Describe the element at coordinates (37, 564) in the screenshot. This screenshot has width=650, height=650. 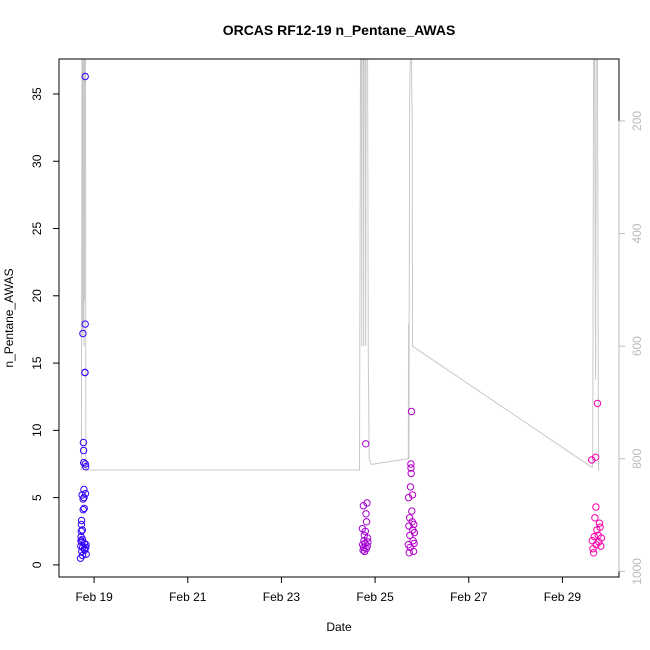
I see `y-tick-label: 0` at that location.